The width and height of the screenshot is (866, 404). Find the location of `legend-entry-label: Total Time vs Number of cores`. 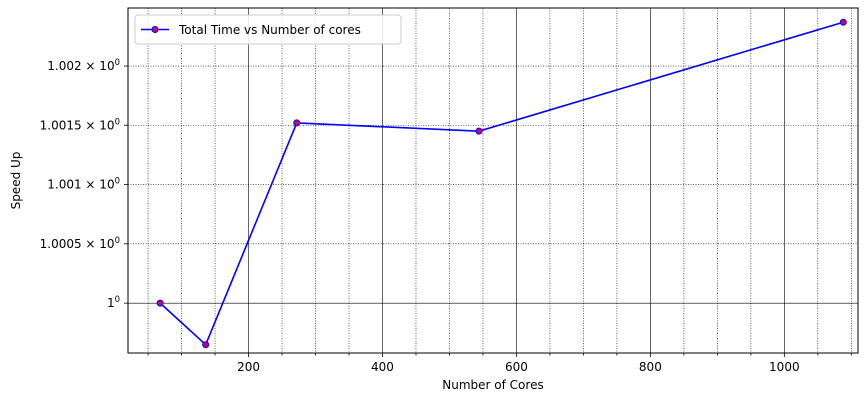

legend-entry-label: Total Time vs Number of cores is located at coordinates (269, 30).